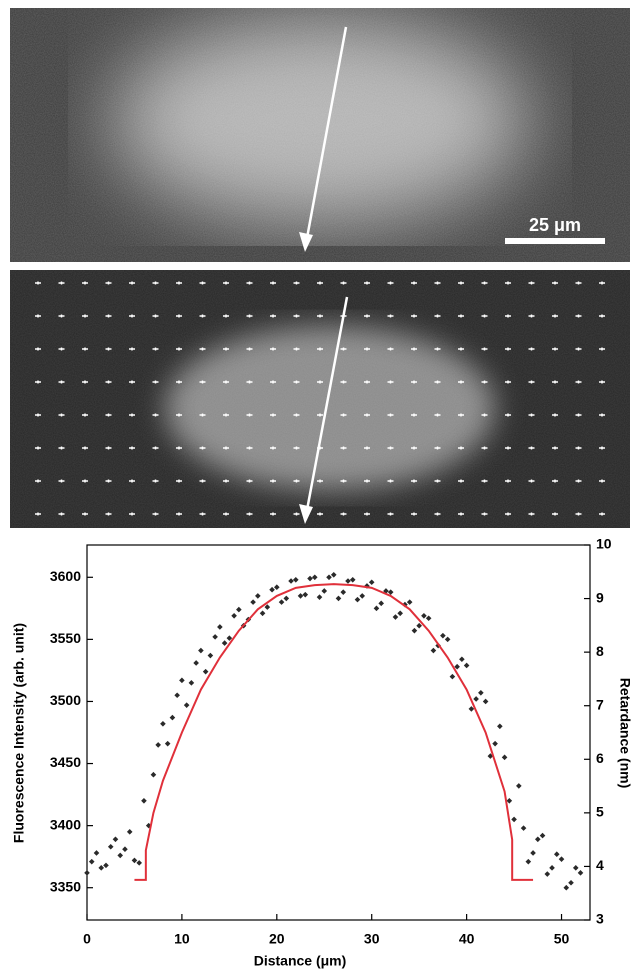 The width and height of the screenshot is (634, 973). I want to click on y2-tick-label: 4, so click(600, 865).